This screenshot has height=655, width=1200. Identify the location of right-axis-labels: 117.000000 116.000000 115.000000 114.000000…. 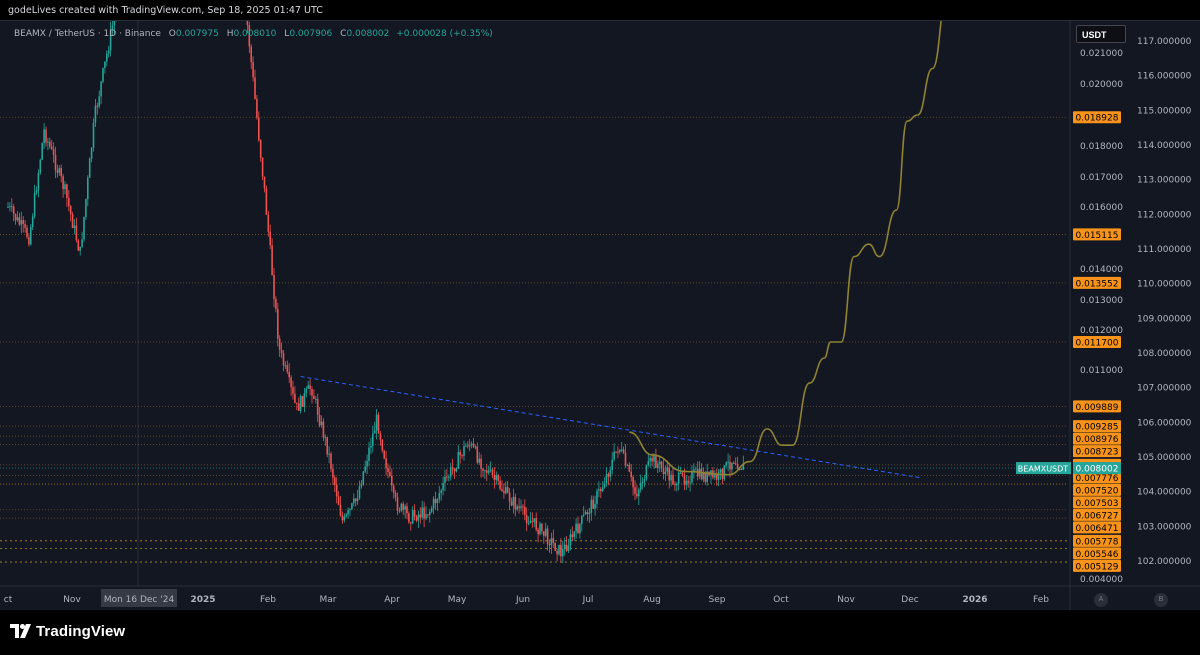
(1164, 302).